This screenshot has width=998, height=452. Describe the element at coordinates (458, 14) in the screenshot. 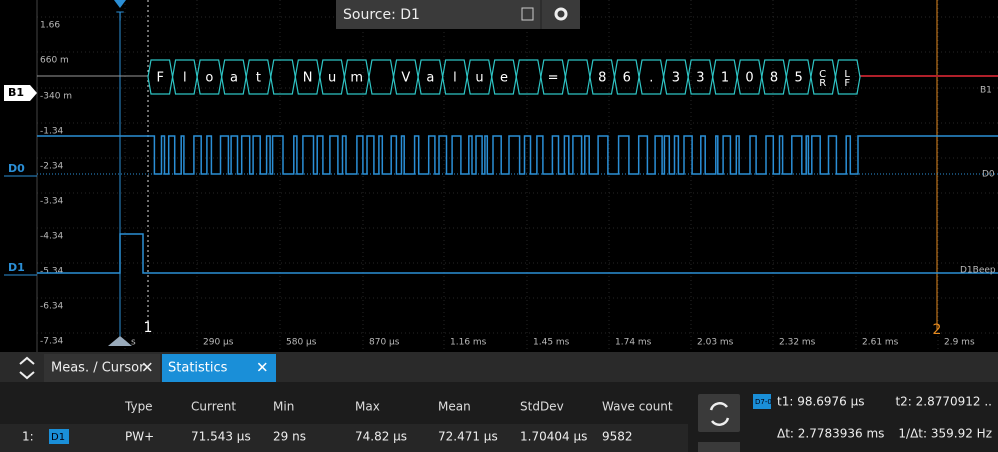

I see `source-panel` at that location.